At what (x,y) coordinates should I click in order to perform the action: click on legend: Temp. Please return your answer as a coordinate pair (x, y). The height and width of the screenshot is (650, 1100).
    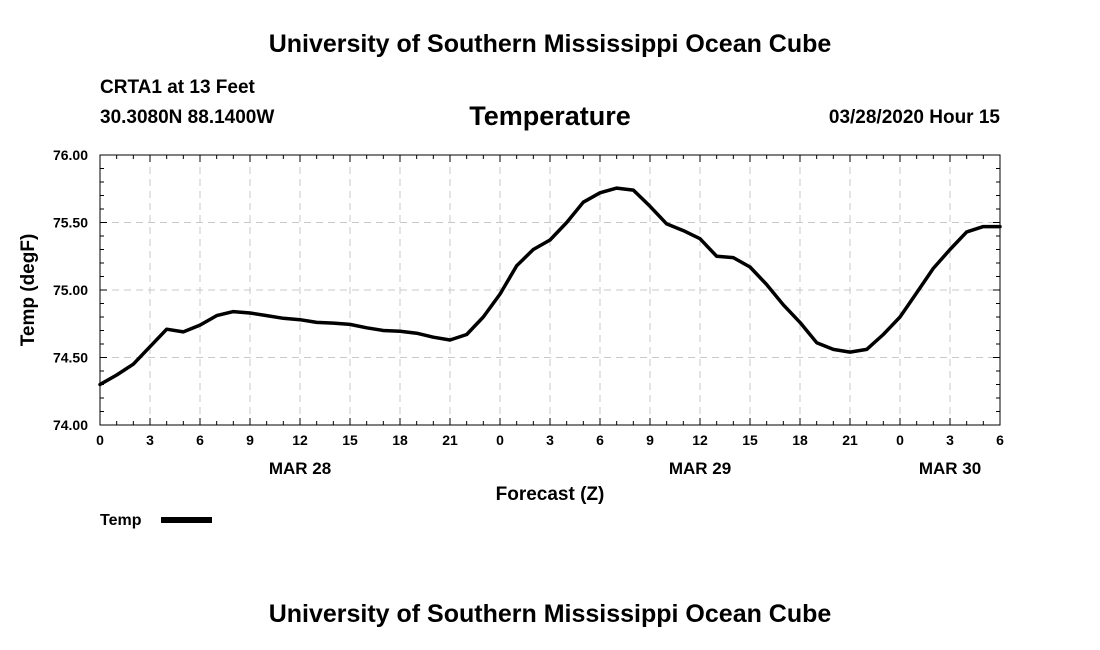
    Looking at the image, I should click on (156, 520).